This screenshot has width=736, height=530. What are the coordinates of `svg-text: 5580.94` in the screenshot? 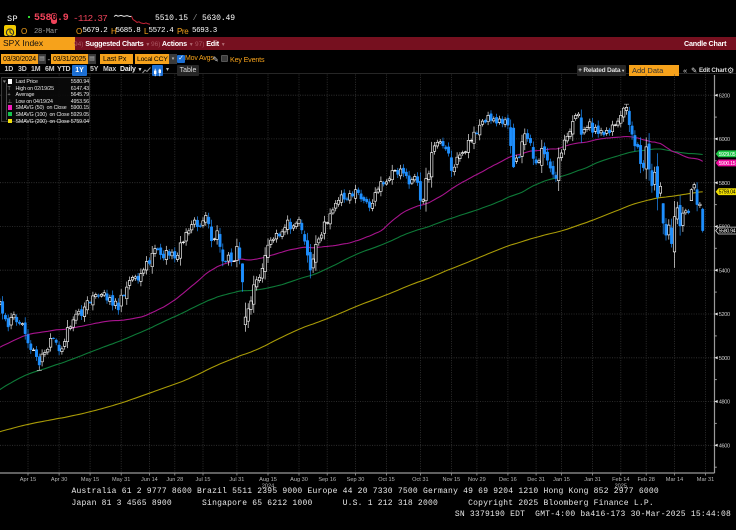 It's located at (727, 232).